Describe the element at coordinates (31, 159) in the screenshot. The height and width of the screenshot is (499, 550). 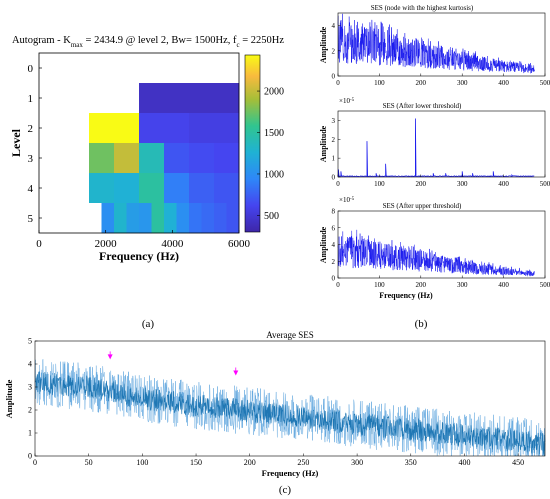
I see `autogram-ytick-label: 3` at that location.